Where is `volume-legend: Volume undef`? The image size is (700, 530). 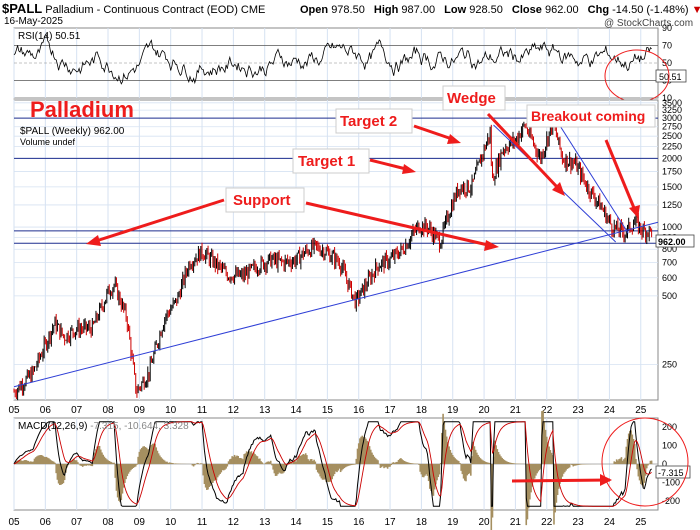 volume-legend: Volume undef is located at coordinates (48, 142).